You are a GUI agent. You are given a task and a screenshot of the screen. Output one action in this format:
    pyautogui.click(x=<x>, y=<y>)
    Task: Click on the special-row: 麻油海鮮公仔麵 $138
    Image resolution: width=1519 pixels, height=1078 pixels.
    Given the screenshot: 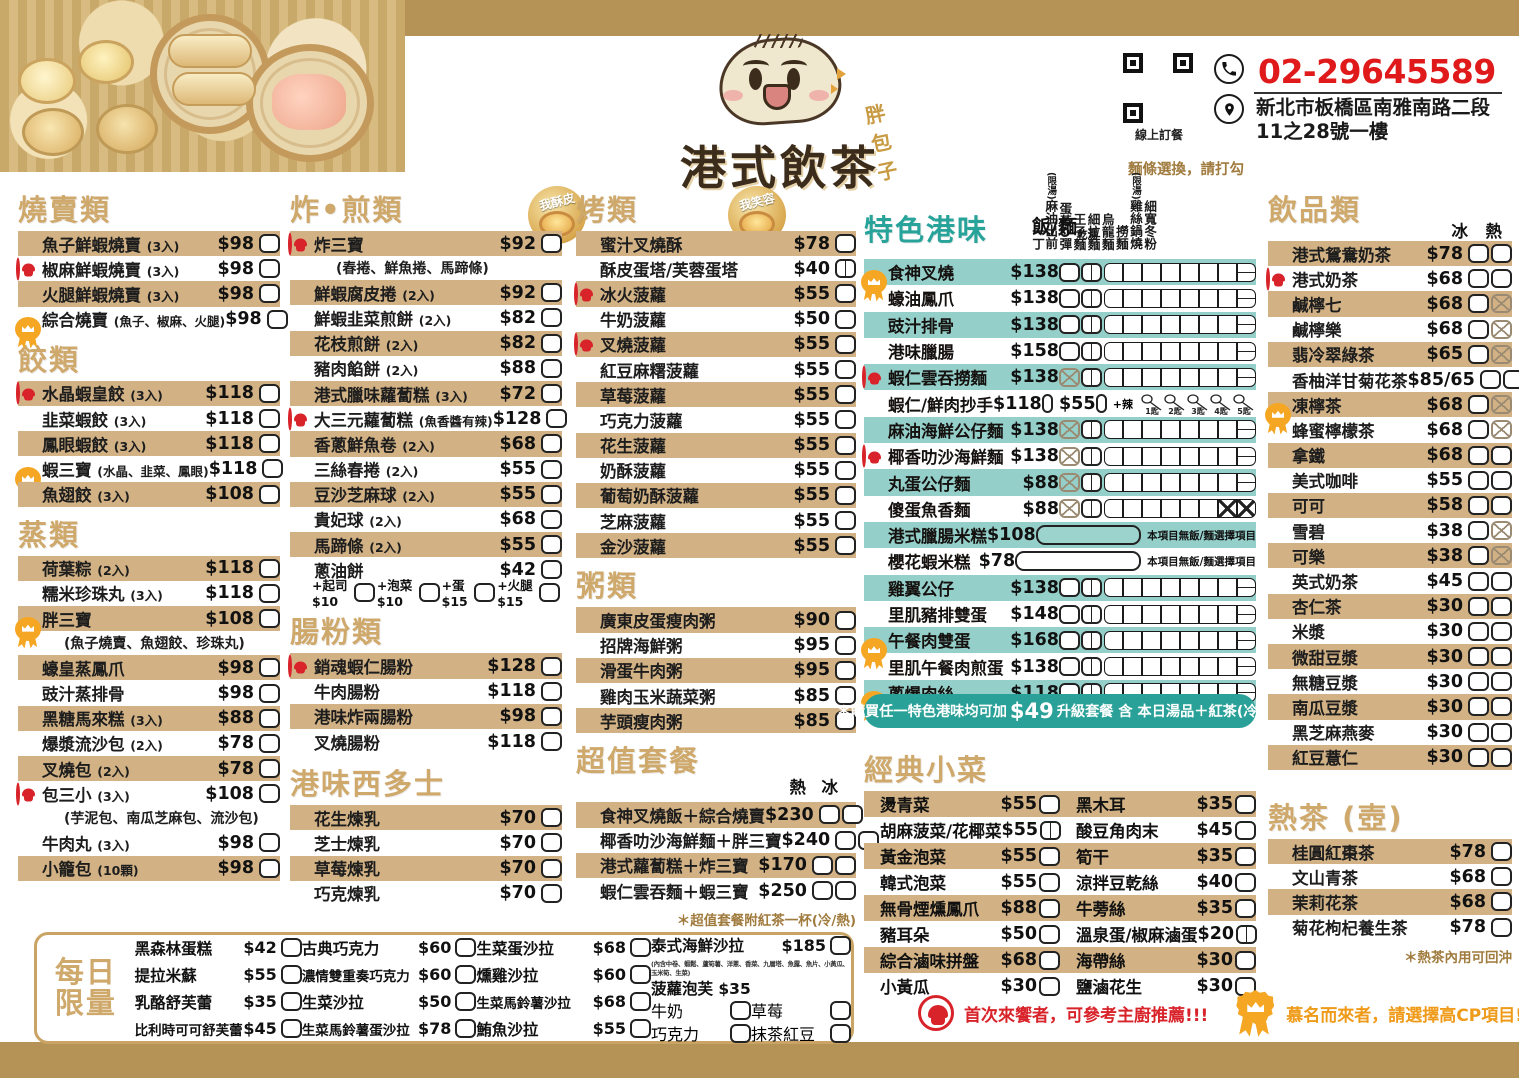 What is the action you would take?
    pyautogui.click(x=1060, y=430)
    